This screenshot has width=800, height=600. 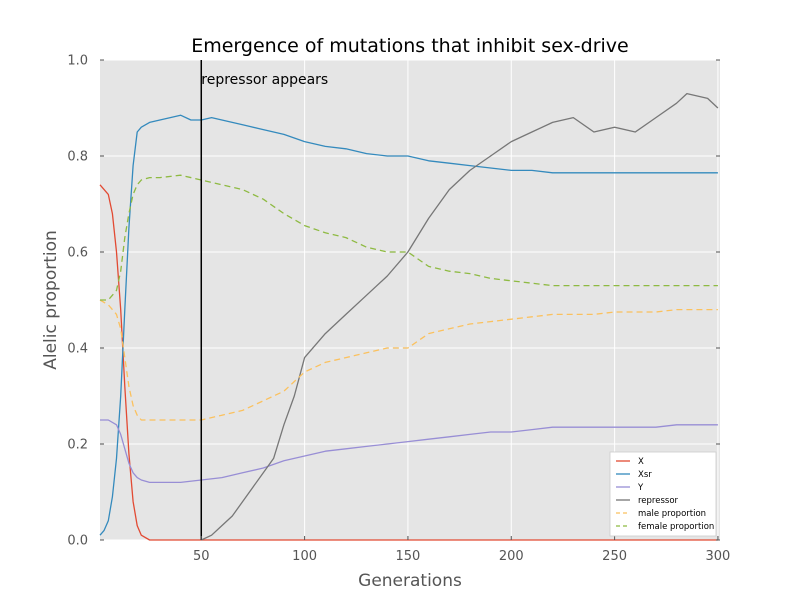 What do you see at coordinates (409, 451) in the screenshot?
I see `series-line-y` at bounding box center [409, 451].